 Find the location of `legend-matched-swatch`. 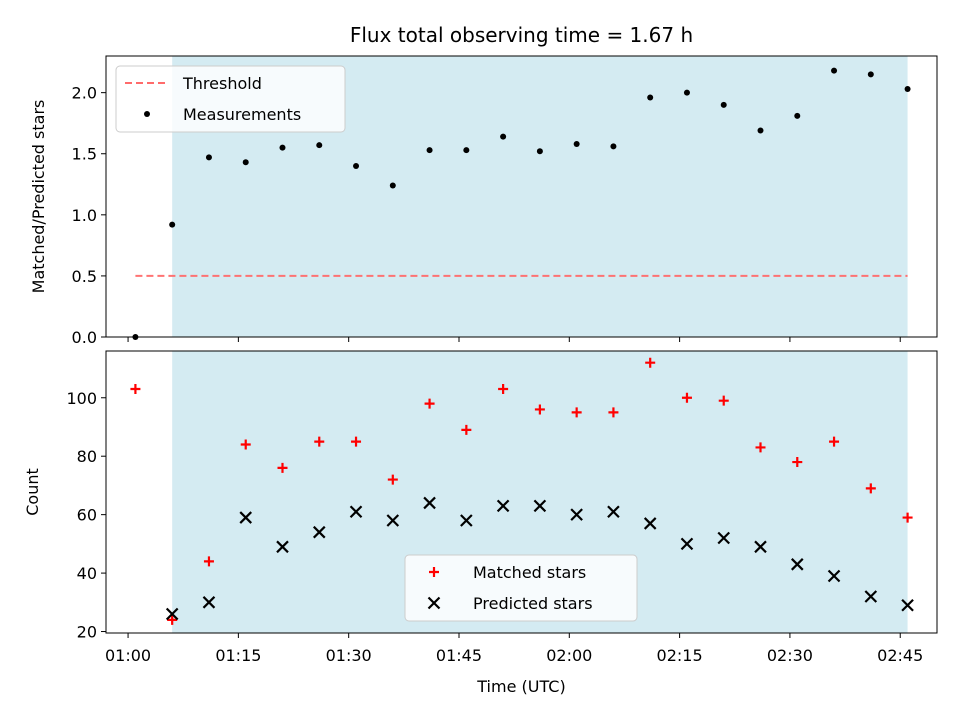

legend-matched-swatch is located at coordinates (434, 572).